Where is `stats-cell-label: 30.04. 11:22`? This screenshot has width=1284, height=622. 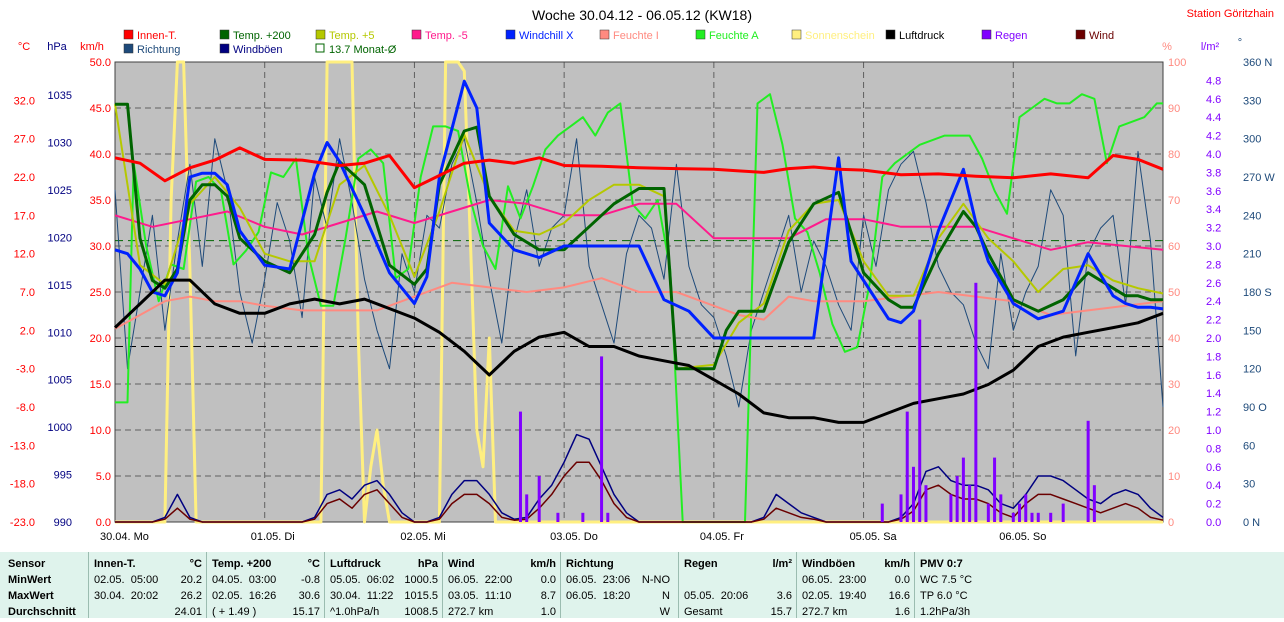 stats-cell-label: 30.04. 11:22 is located at coordinates (362, 596).